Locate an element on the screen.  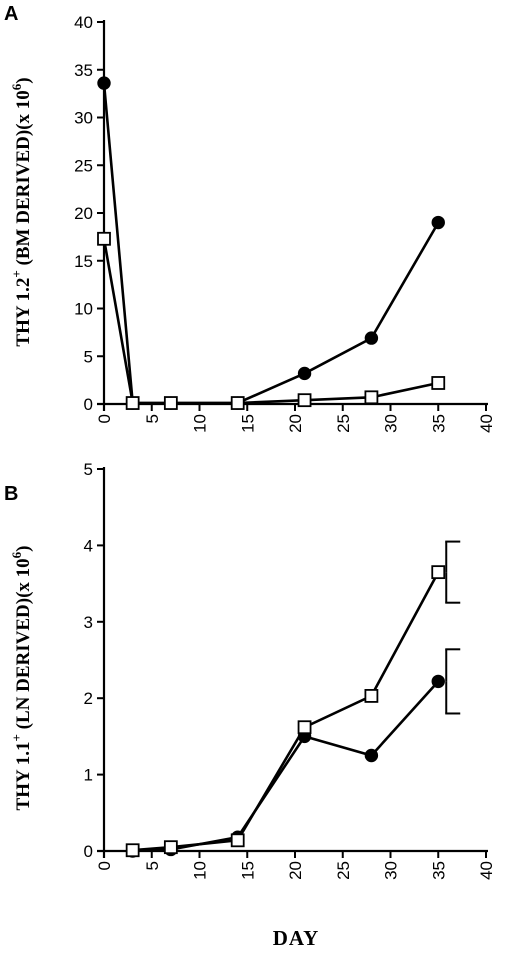
y-tick-label: 15 is located at coordinates (83, 261).